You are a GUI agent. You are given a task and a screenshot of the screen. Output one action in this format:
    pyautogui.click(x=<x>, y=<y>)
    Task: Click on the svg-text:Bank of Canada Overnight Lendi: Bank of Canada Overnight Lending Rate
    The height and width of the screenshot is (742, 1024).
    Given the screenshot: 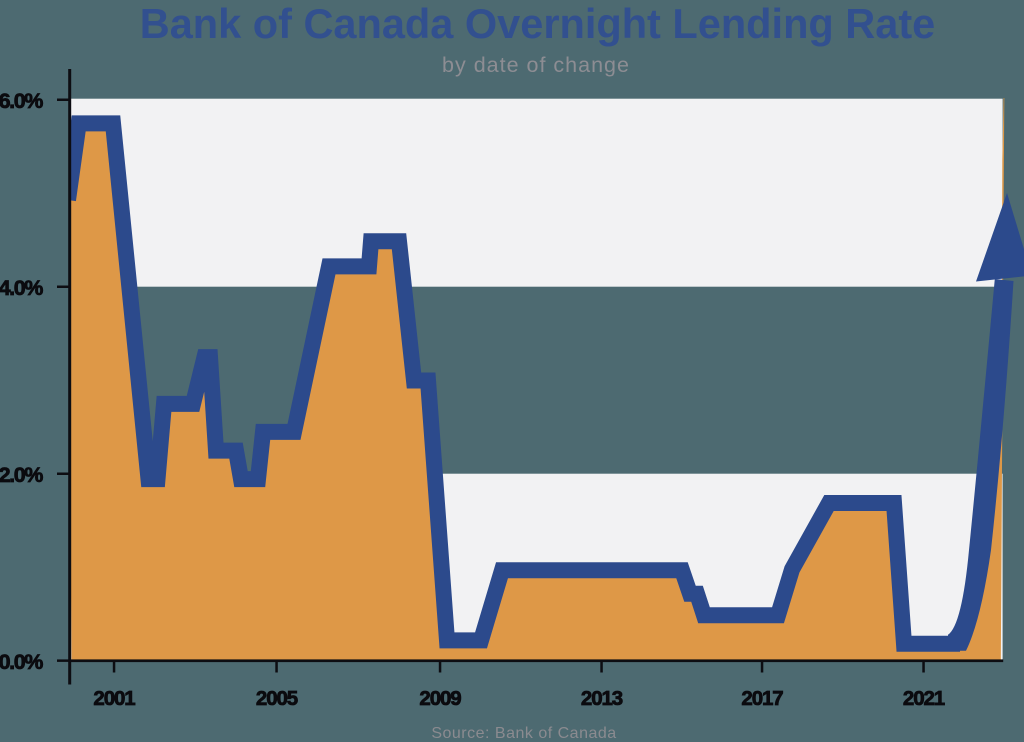 What is the action you would take?
    pyautogui.click(x=538, y=23)
    